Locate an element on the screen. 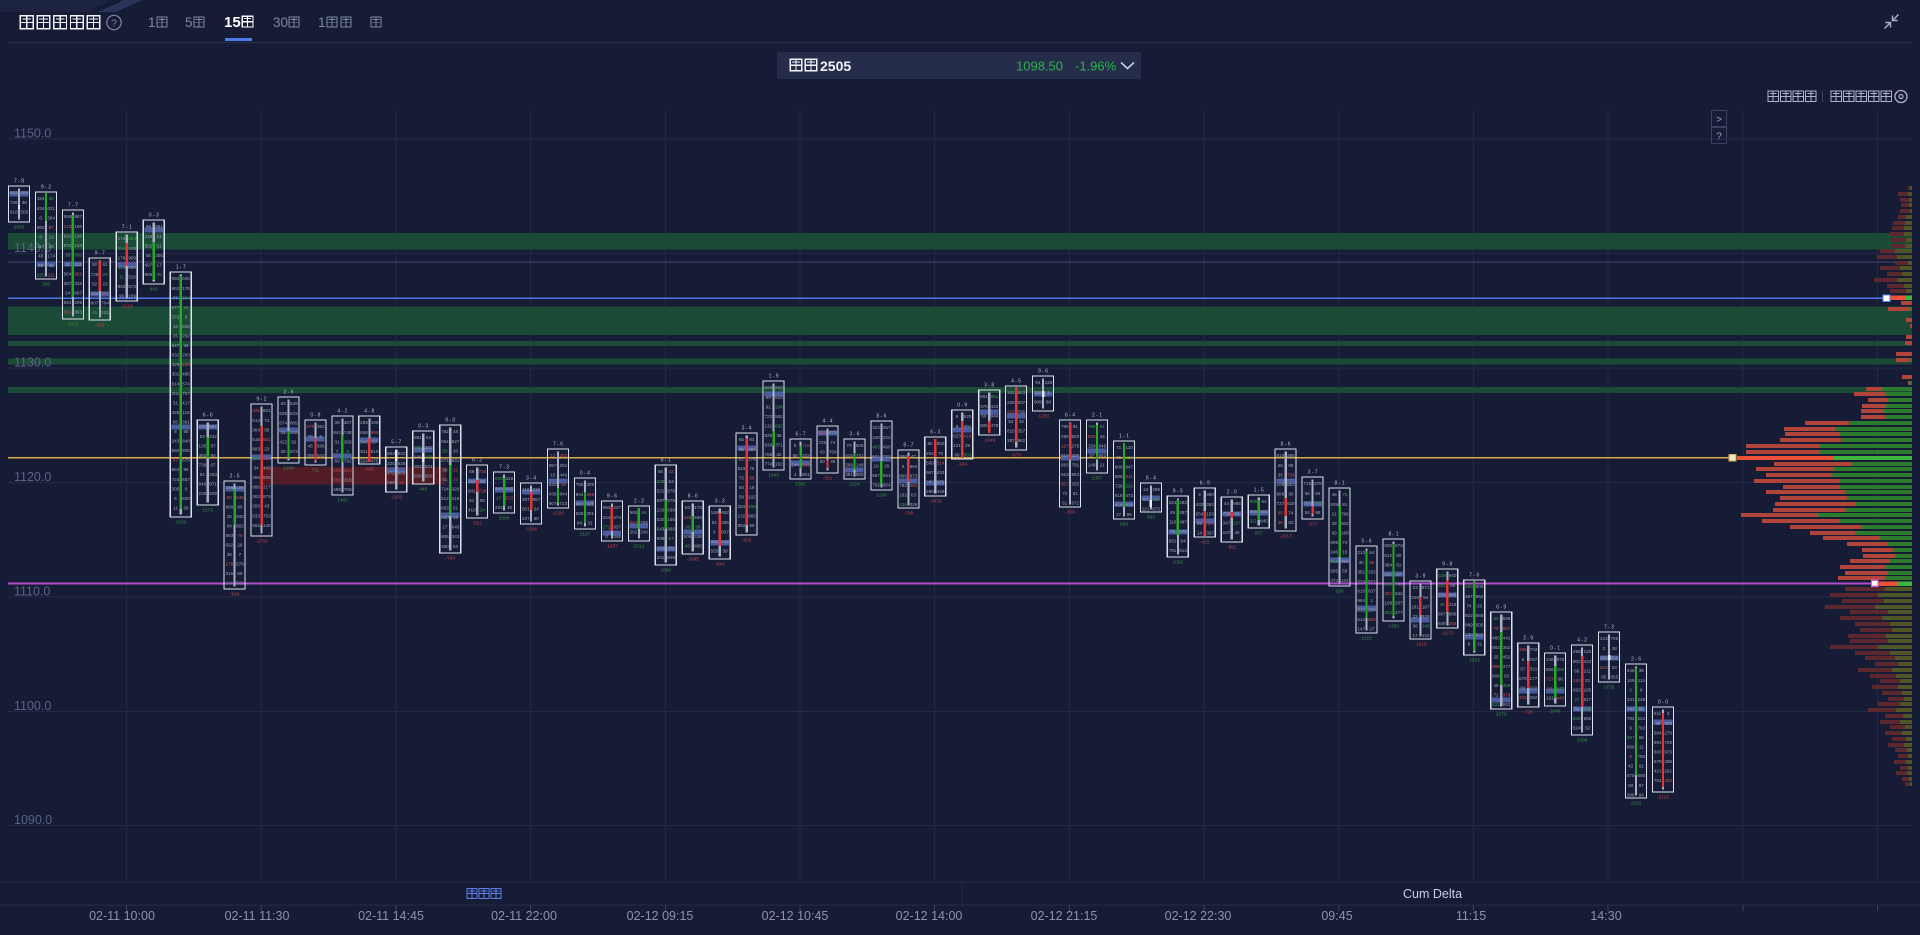 This screenshot has height=935, width=1920. svg-text: 91 is located at coordinates (1076, 426).